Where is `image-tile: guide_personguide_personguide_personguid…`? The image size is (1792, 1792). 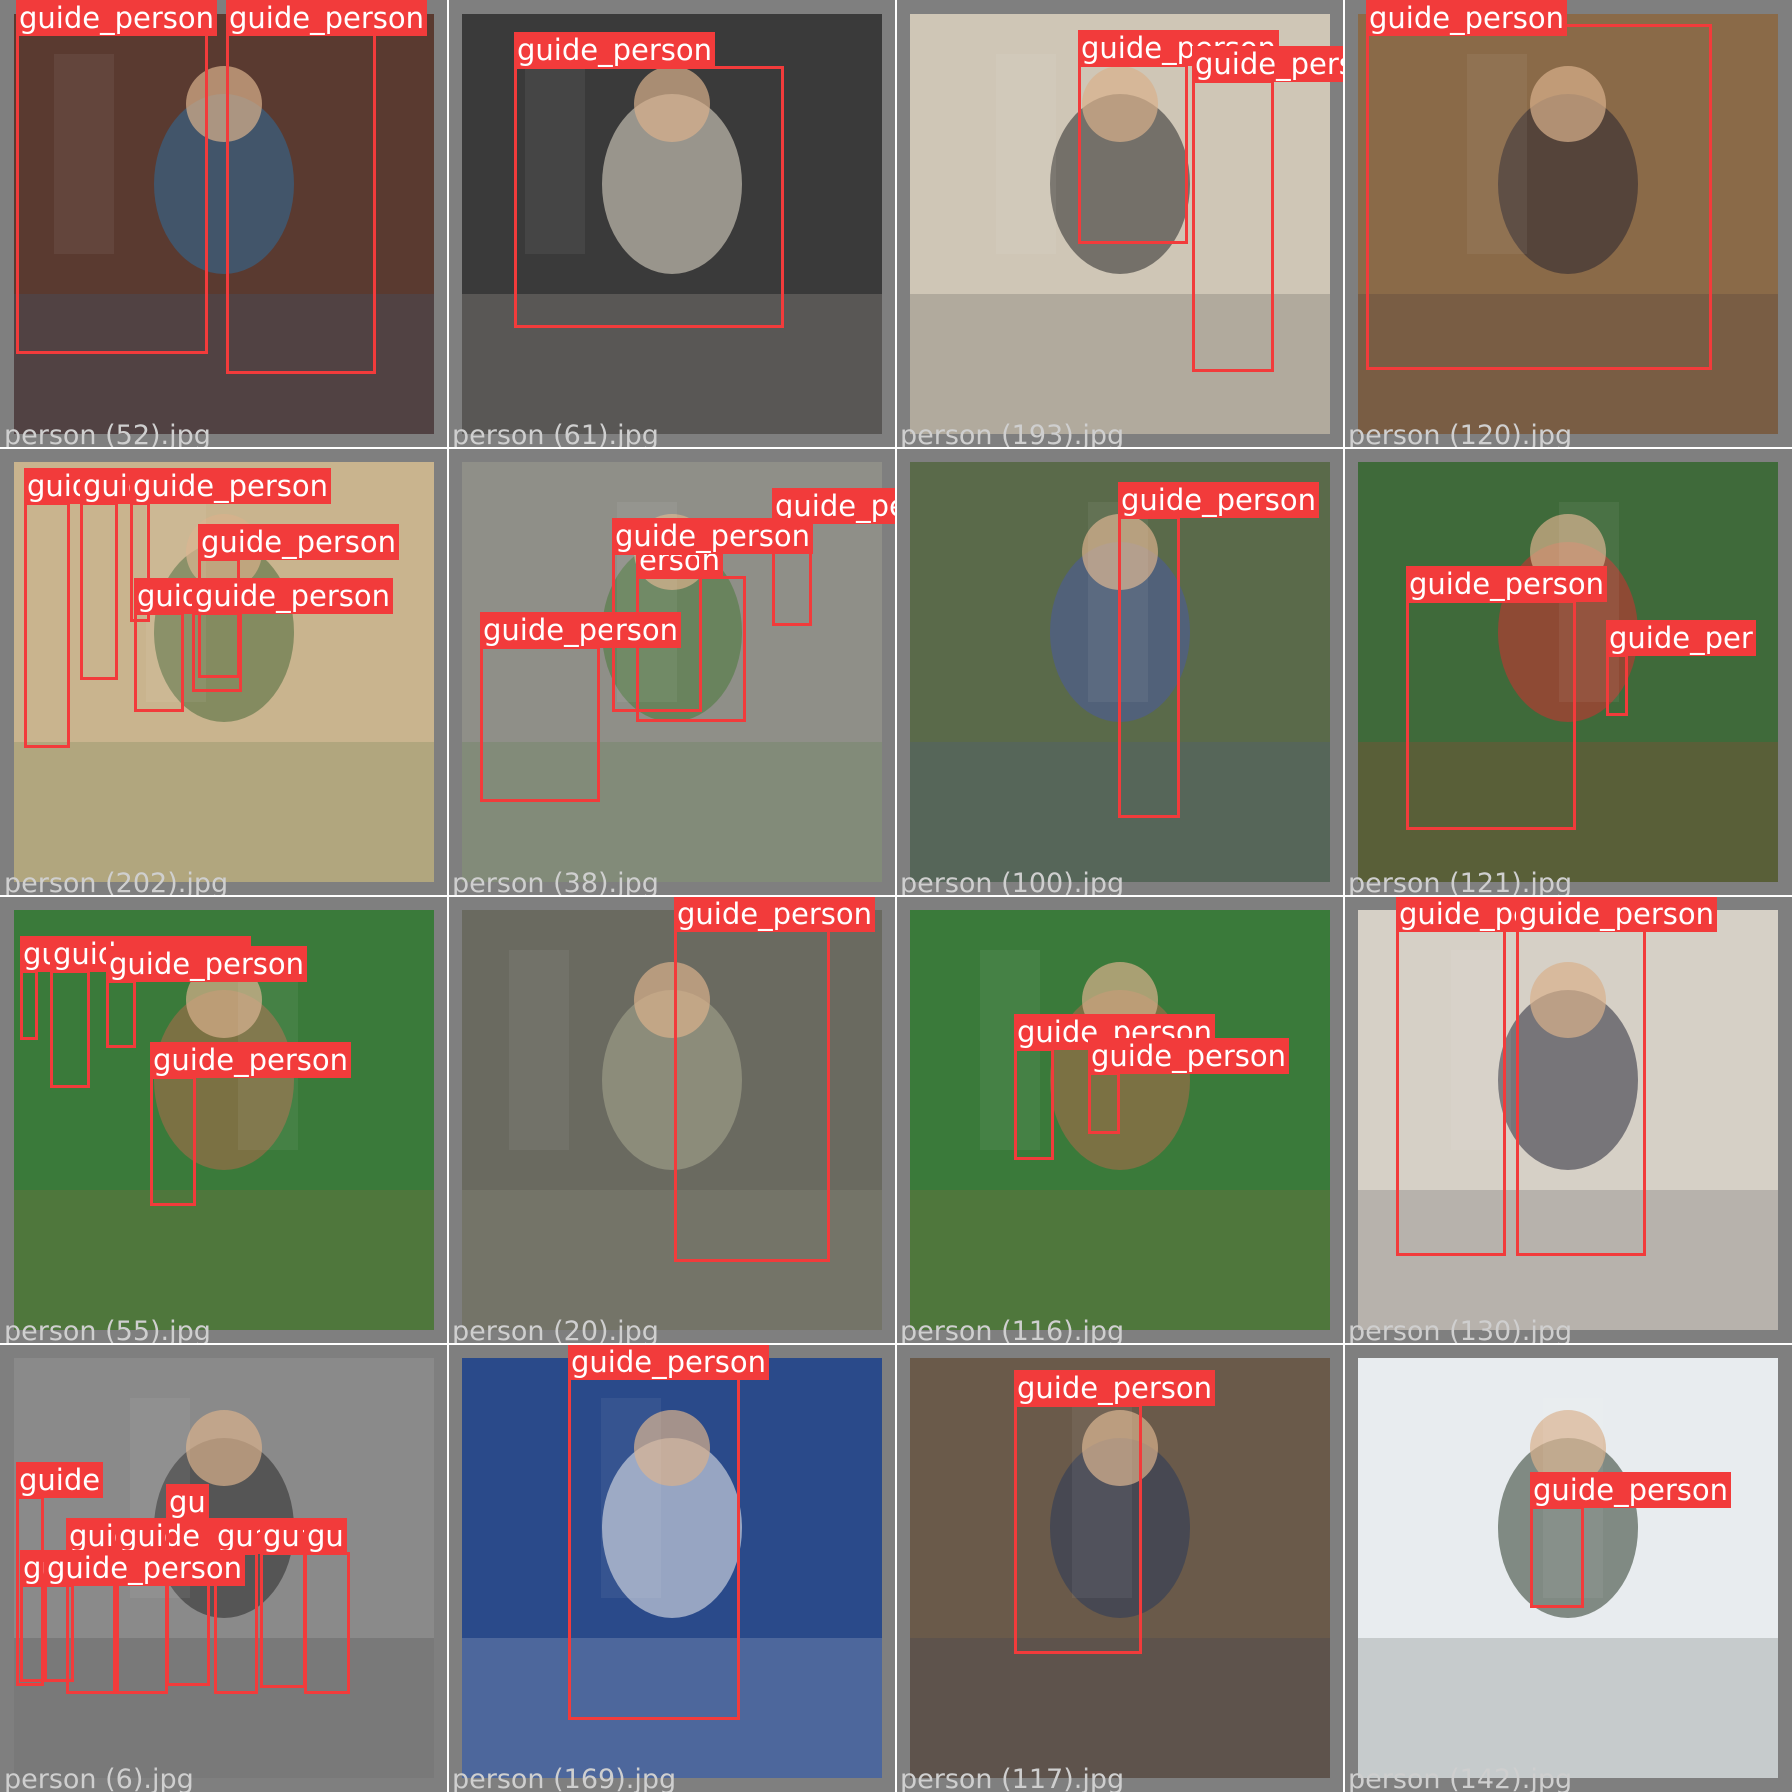
image-tile: guide_personguide_personguide_personguid… is located at coordinates (224, 1120).